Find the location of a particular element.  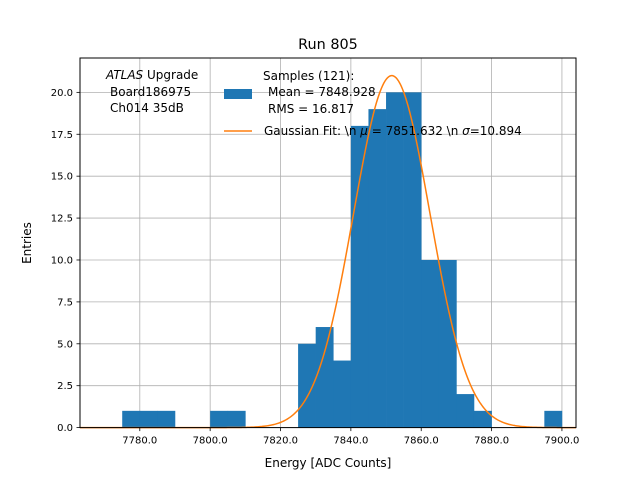

chart-title: Run 805 is located at coordinates (328, 45).